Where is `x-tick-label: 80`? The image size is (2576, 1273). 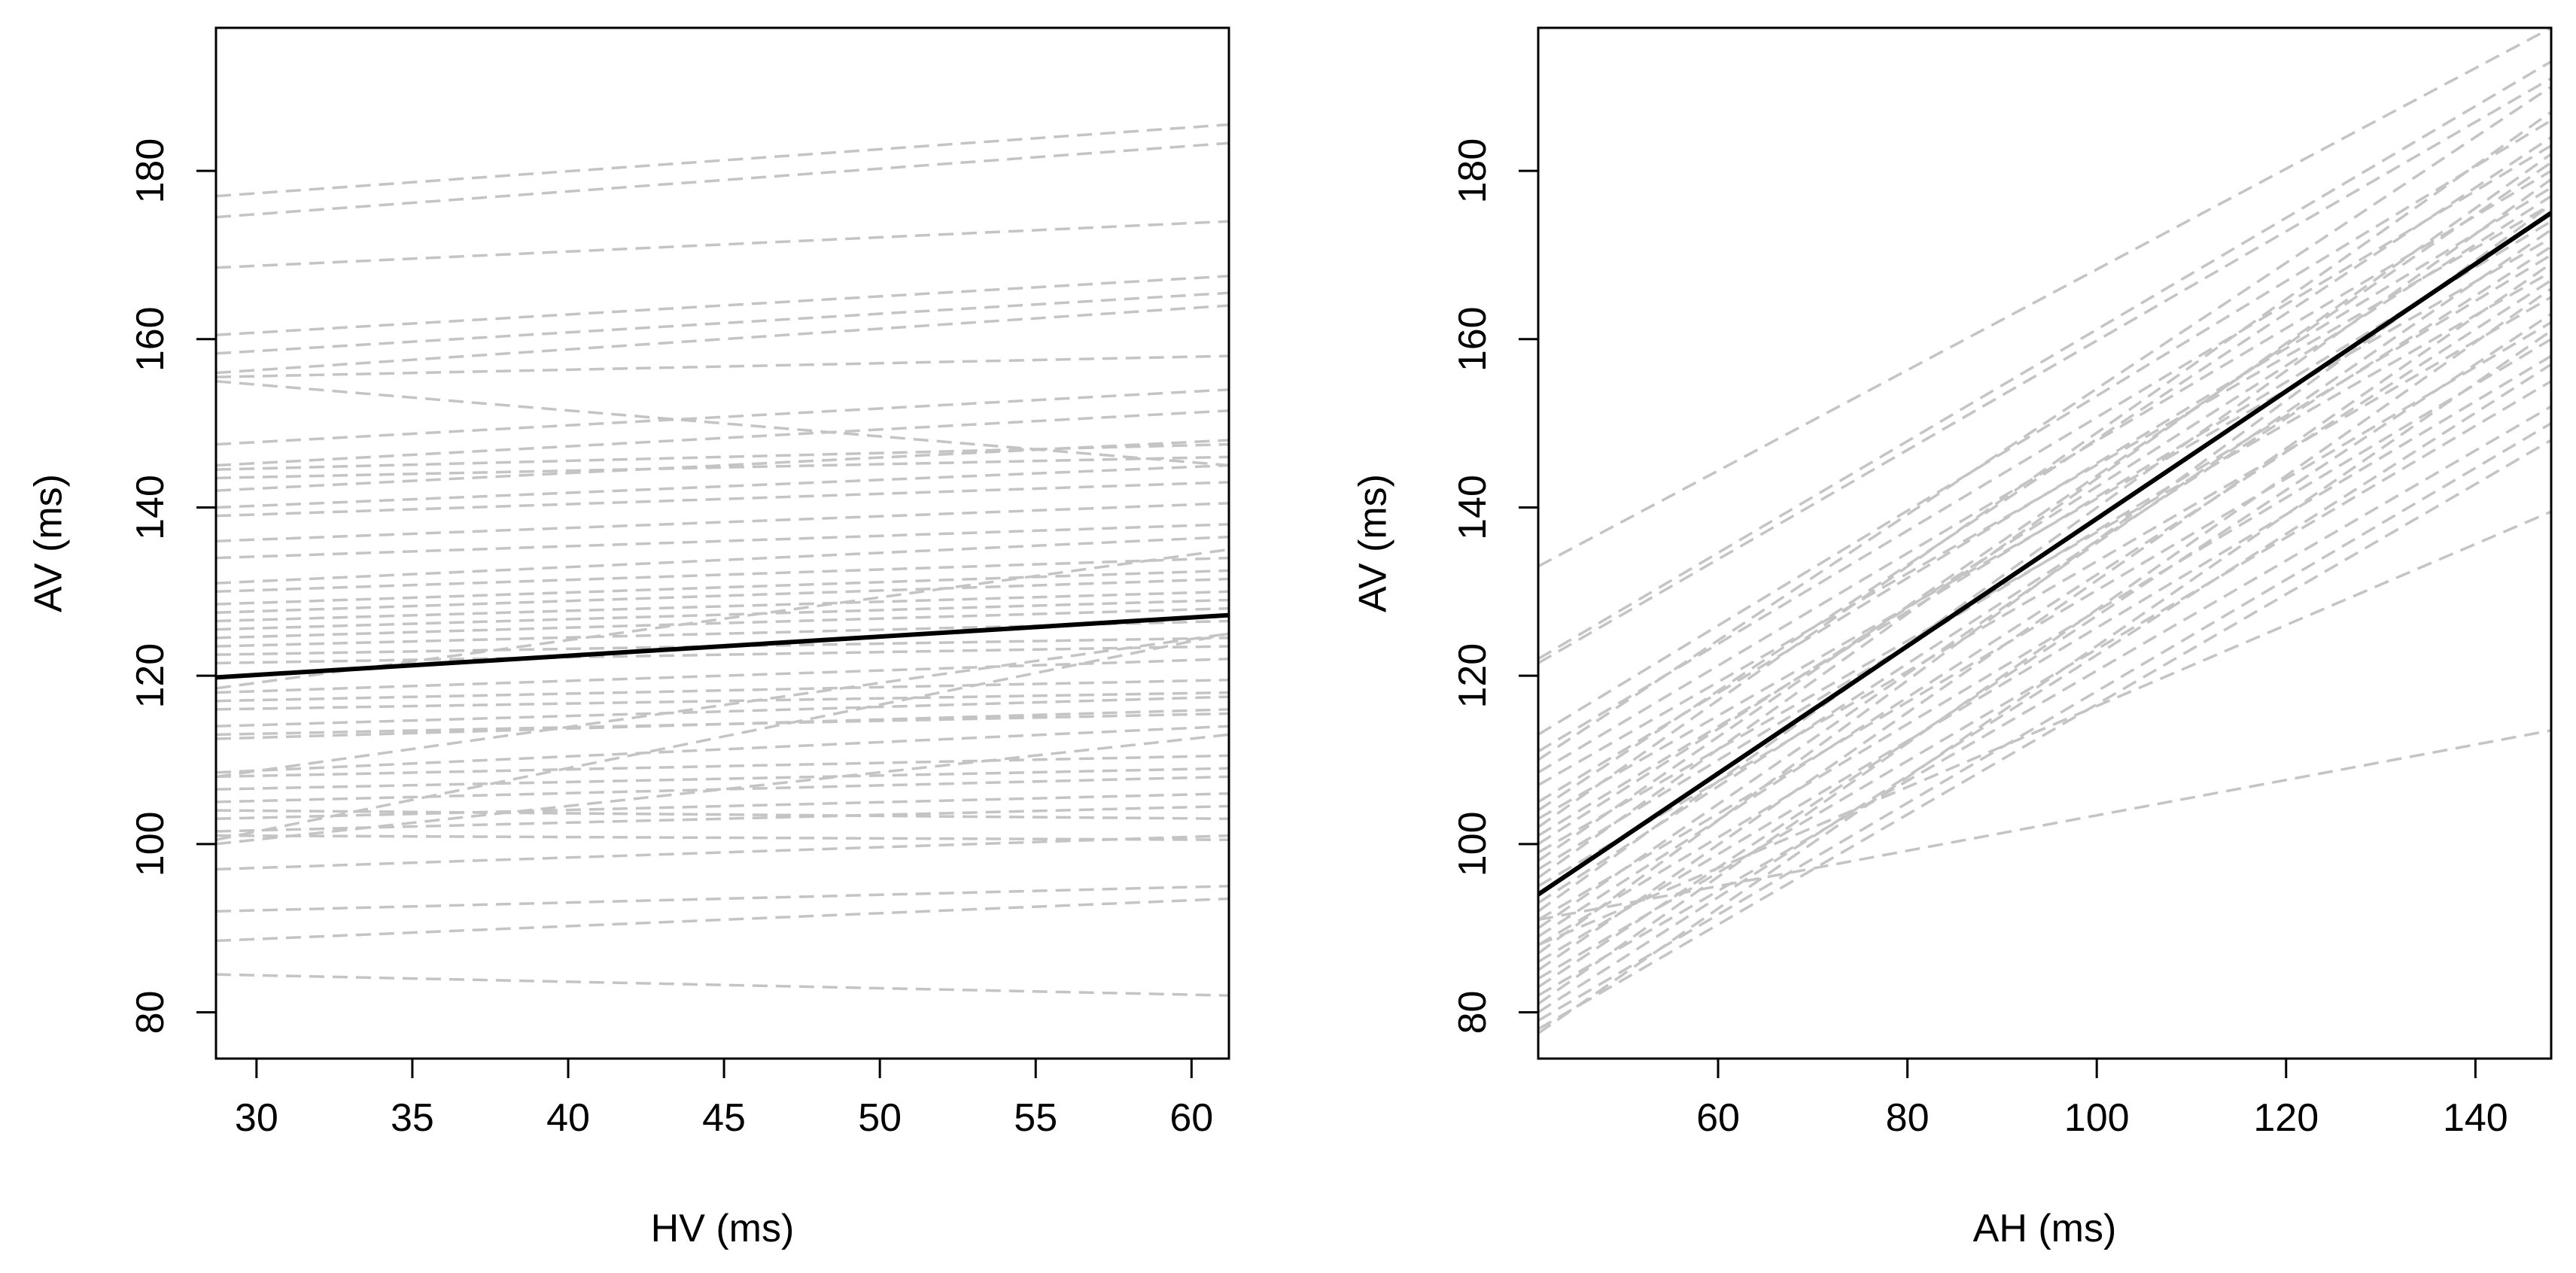
x-tick-label: 80 is located at coordinates (1908, 1118).